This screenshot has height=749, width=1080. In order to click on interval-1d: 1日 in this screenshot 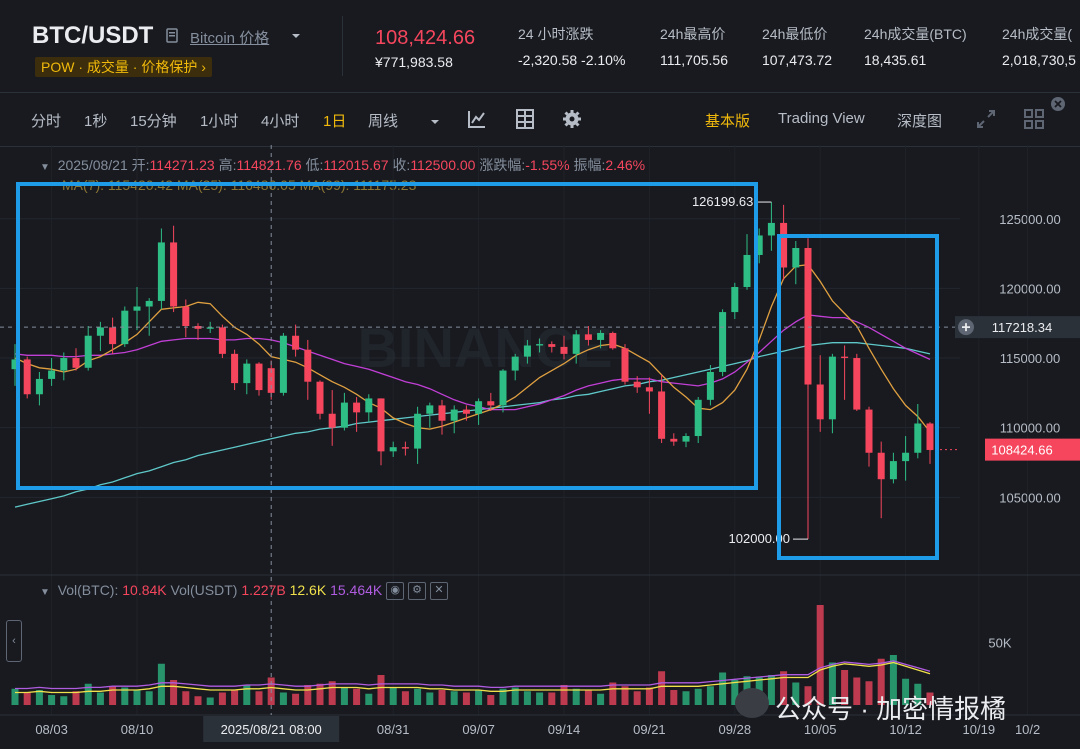, I will do `click(335, 121)`.